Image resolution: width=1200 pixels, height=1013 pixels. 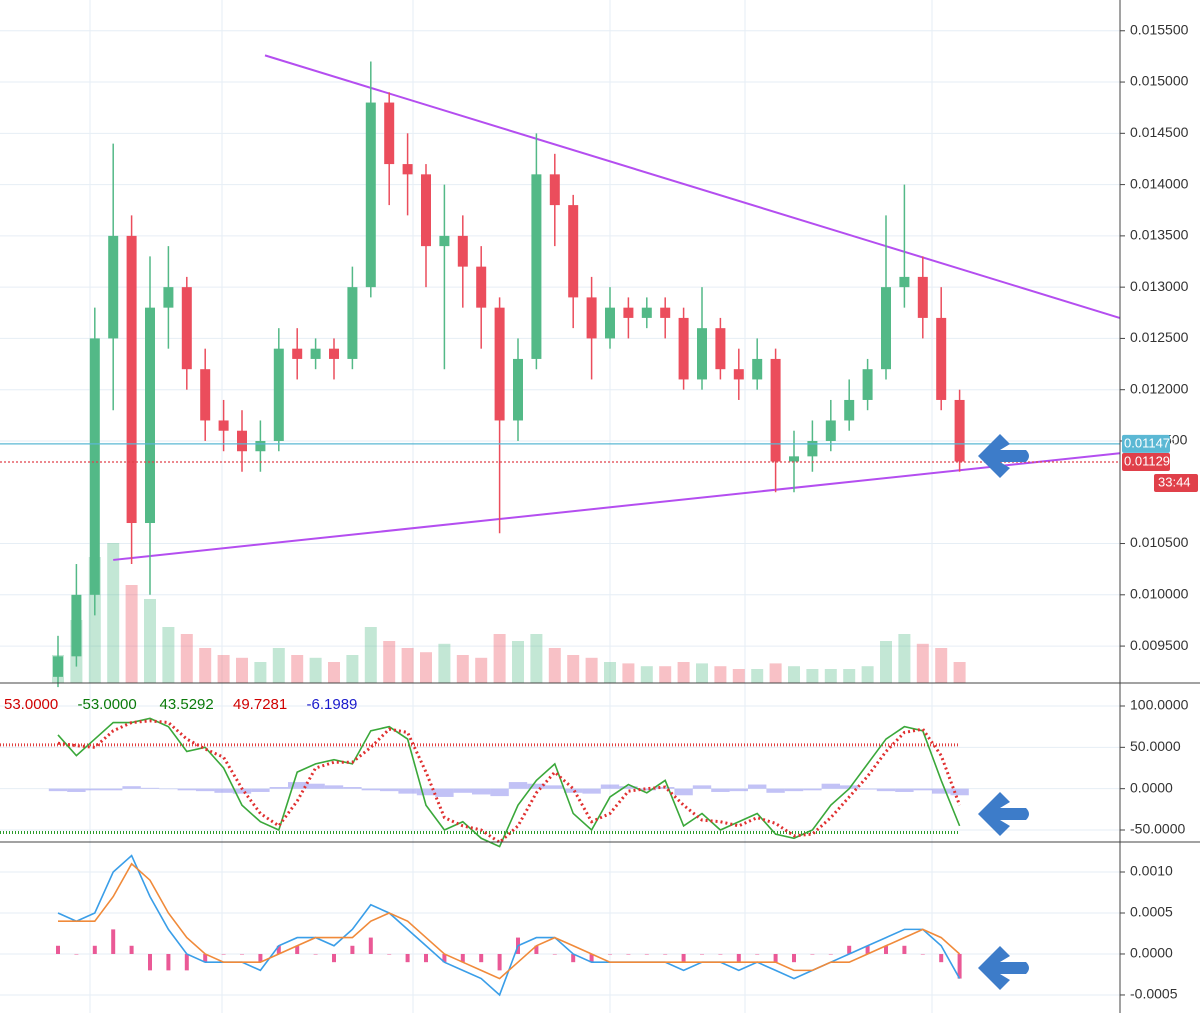 I want to click on countdown-badge, so click(x=1176, y=482).